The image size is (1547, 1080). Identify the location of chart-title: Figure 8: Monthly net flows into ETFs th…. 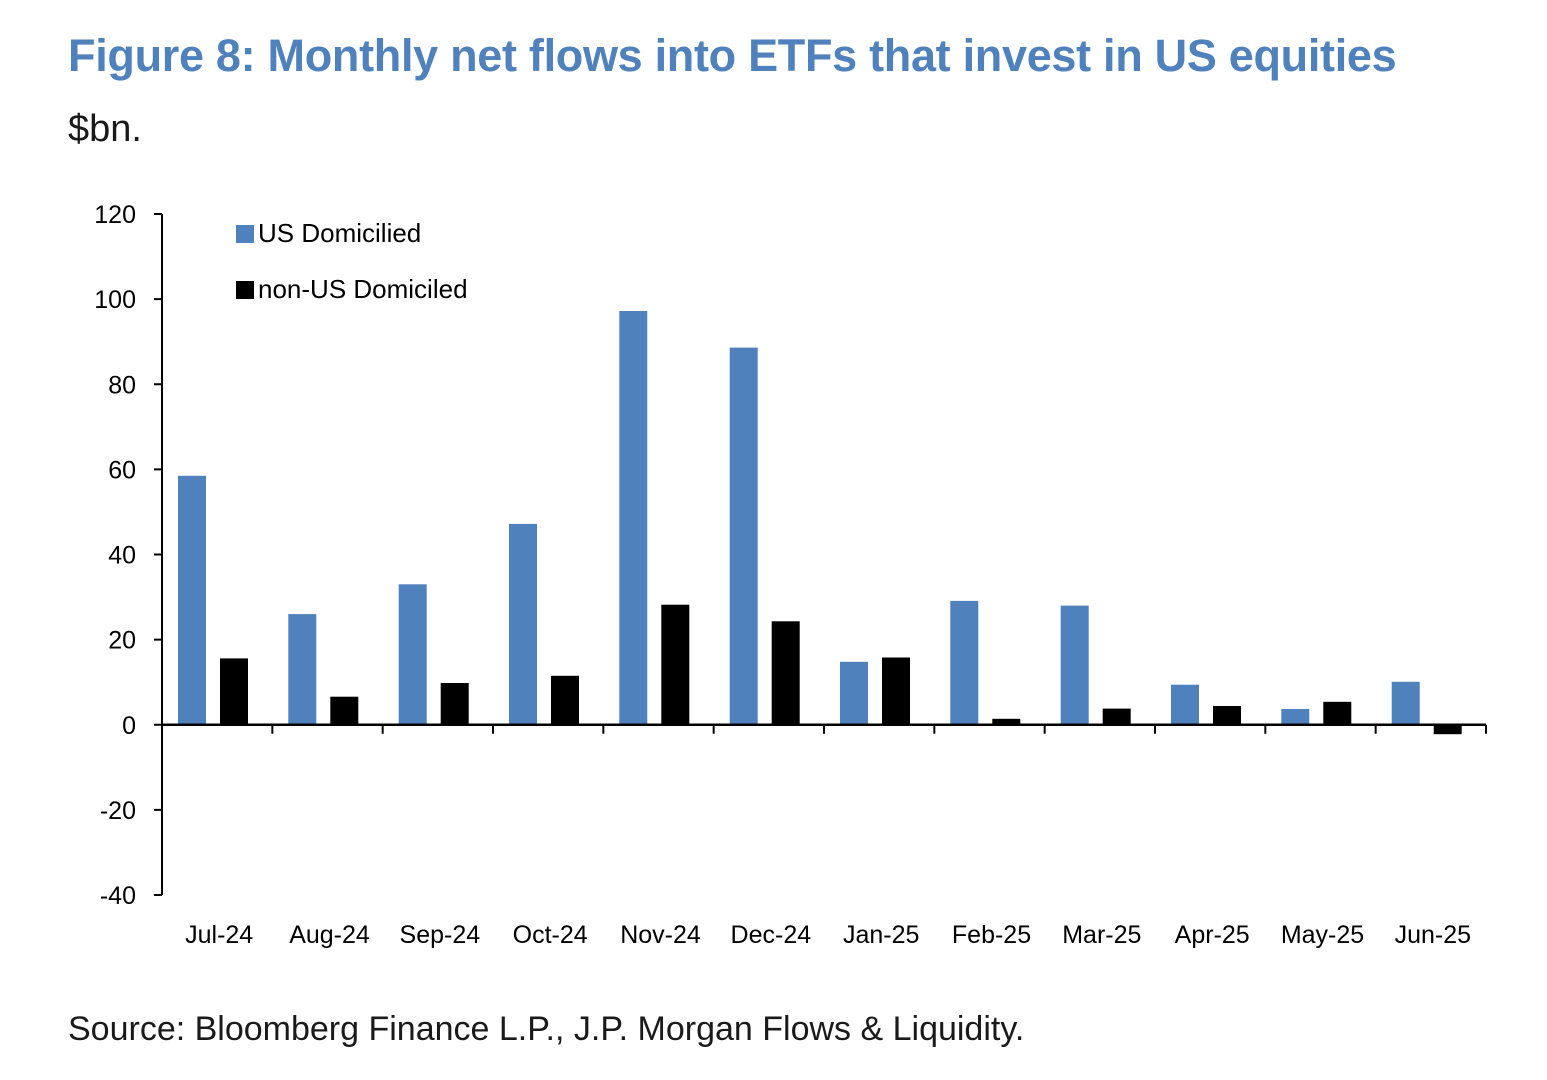
(732, 55).